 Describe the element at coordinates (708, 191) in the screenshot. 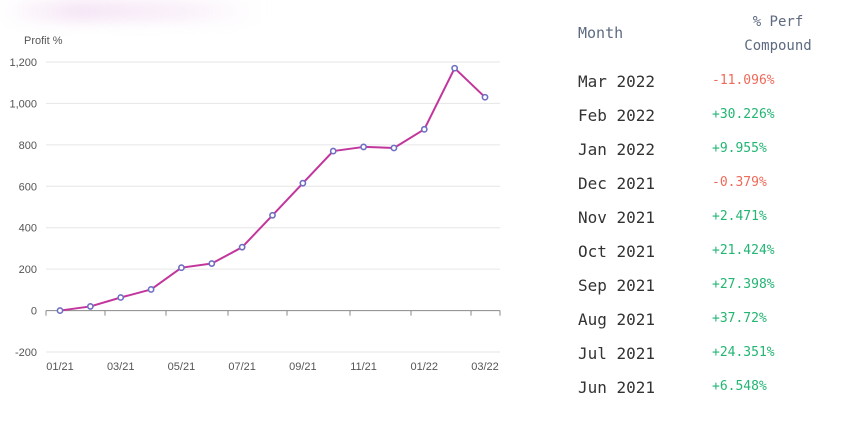

I see `table-row: Dec 2021 -0.379%` at that location.